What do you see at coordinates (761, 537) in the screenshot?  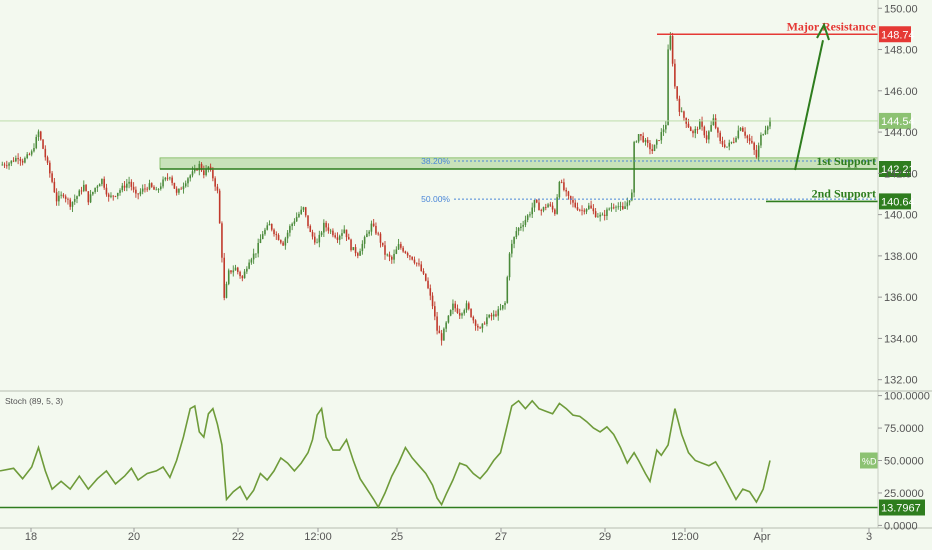 I see `time-tick-label: Apr` at bounding box center [761, 537].